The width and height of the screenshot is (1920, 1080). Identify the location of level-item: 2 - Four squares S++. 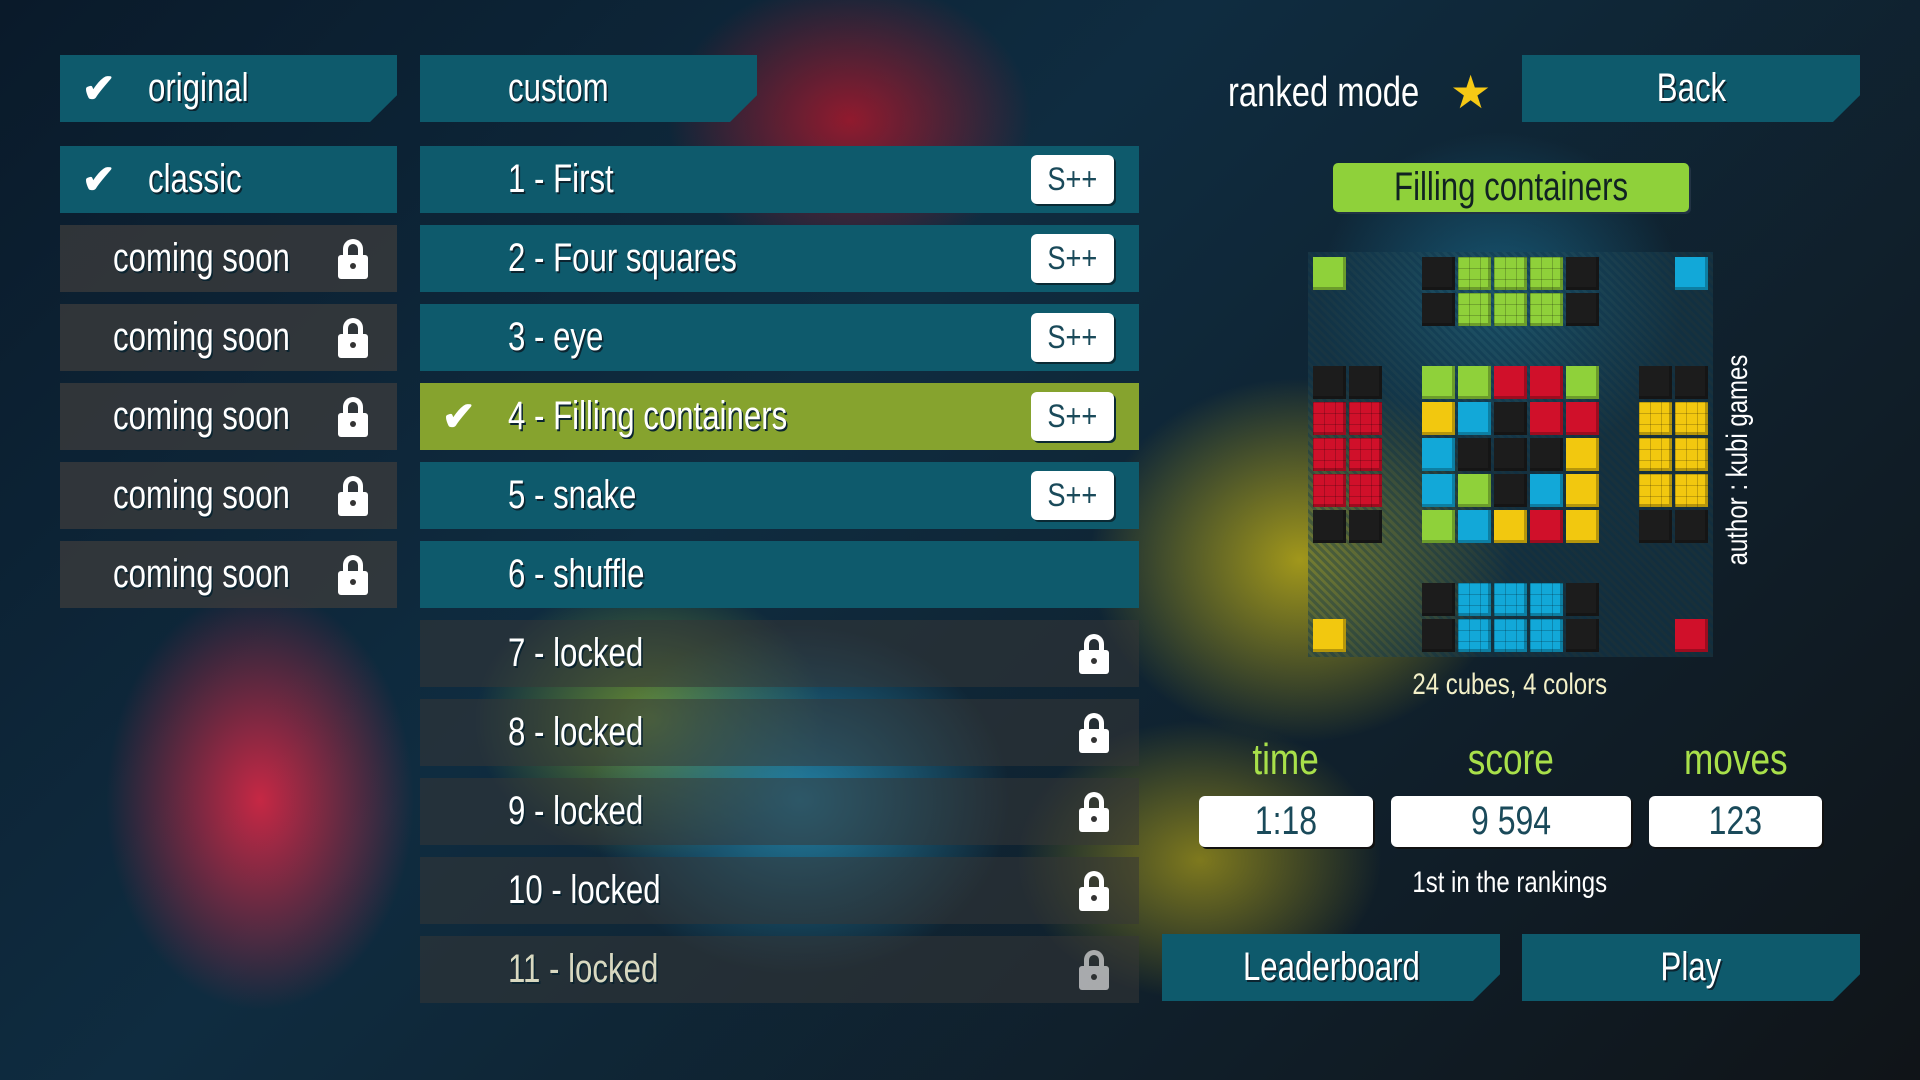
(779, 258).